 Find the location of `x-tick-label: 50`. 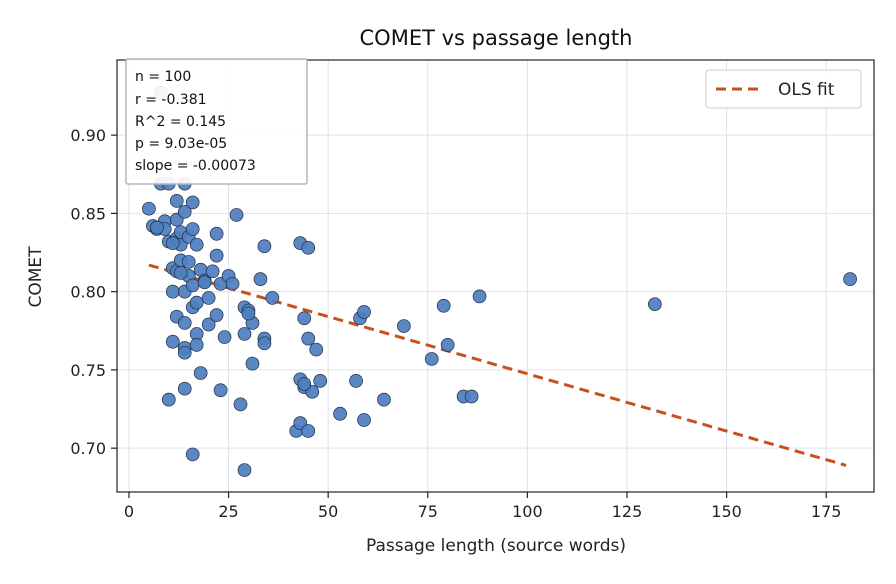

x-tick-label: 50 is located at coordinates (328, 511).